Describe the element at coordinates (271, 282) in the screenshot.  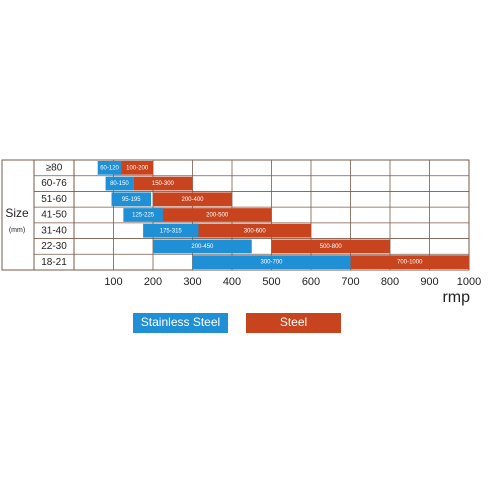
I see `x-tick-label: 500` at that location.